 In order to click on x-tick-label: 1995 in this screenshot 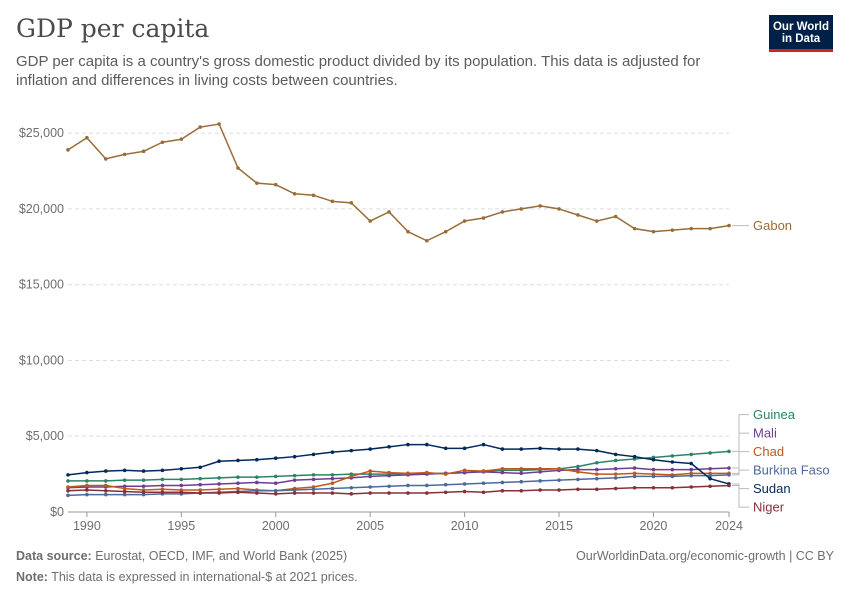, I will do `click(181, 526)`.